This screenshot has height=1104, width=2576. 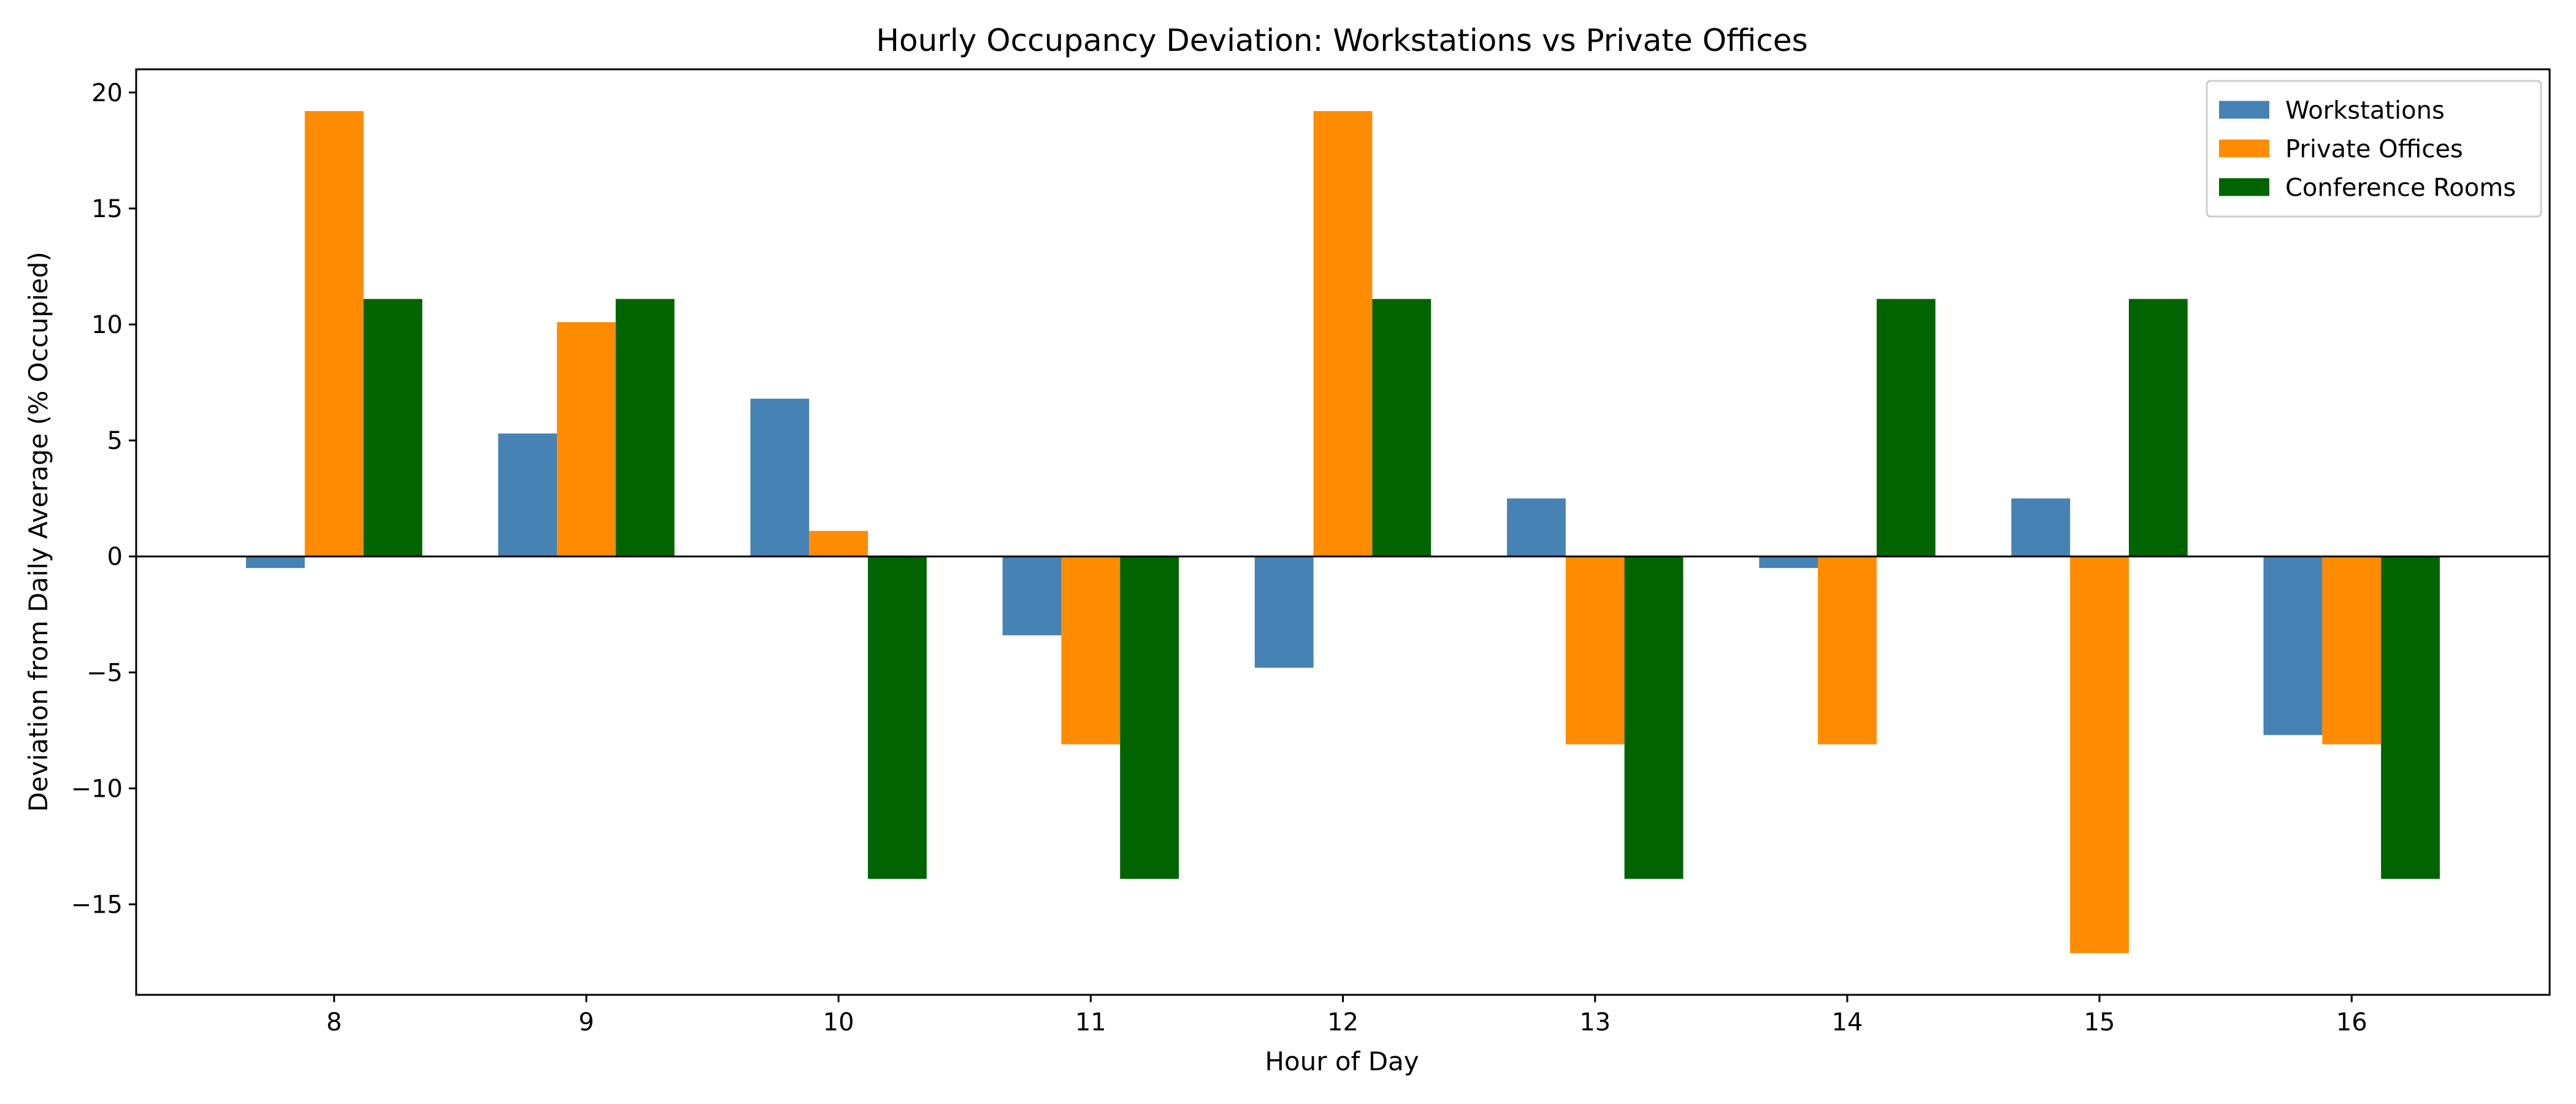 I want to click on x-axis-title: Hour of Day, so click(x=1342, y=1061).